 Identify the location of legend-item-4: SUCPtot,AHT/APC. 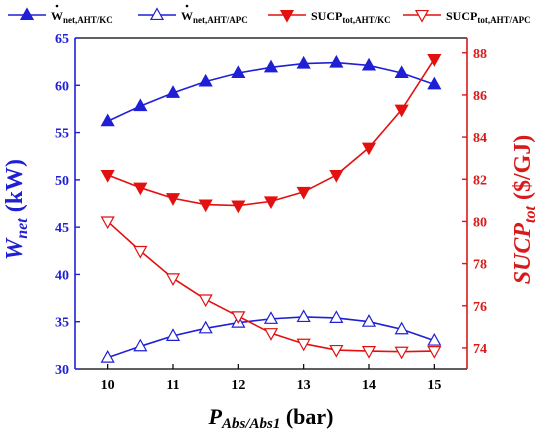
(467, 17).